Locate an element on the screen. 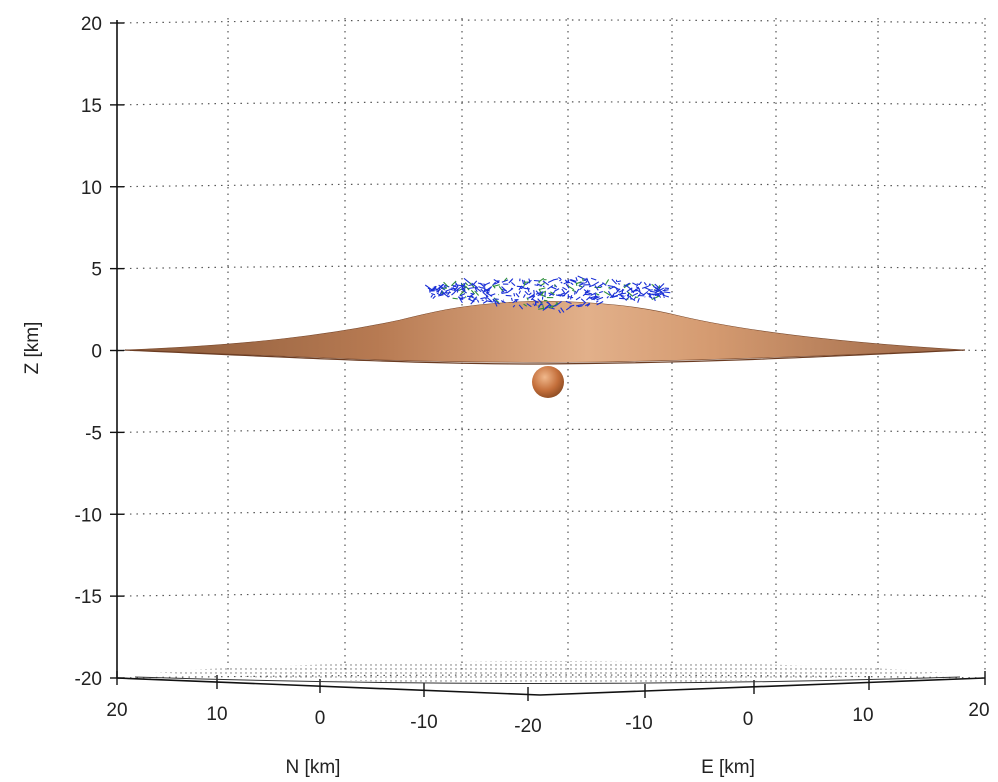 Image resolution: width=998 pixels, height=782 pixels. z-axis-title: Z [km] is located at coordinates (32, 348).